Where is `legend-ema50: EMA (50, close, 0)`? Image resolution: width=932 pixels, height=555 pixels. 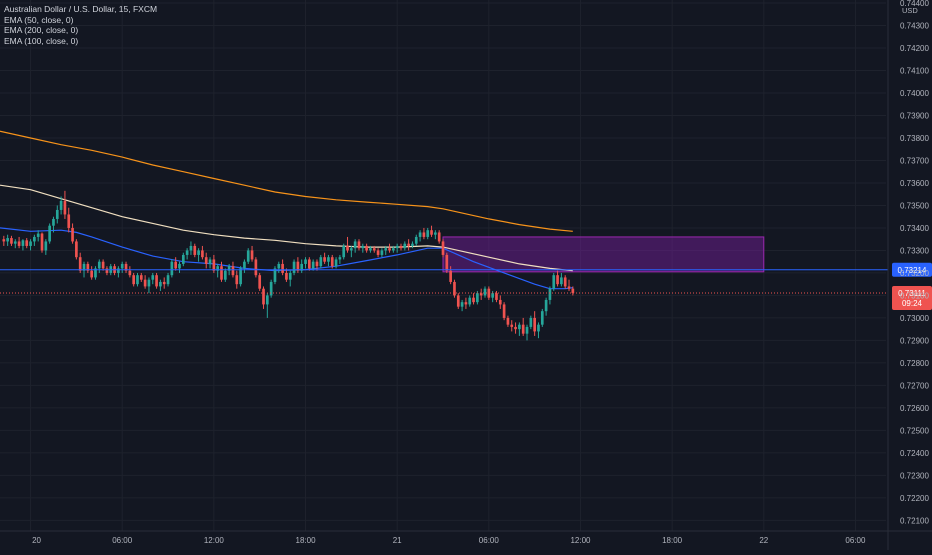 legend-ema50: EMA (50, close, 0) is located at coordinates (39, 19).